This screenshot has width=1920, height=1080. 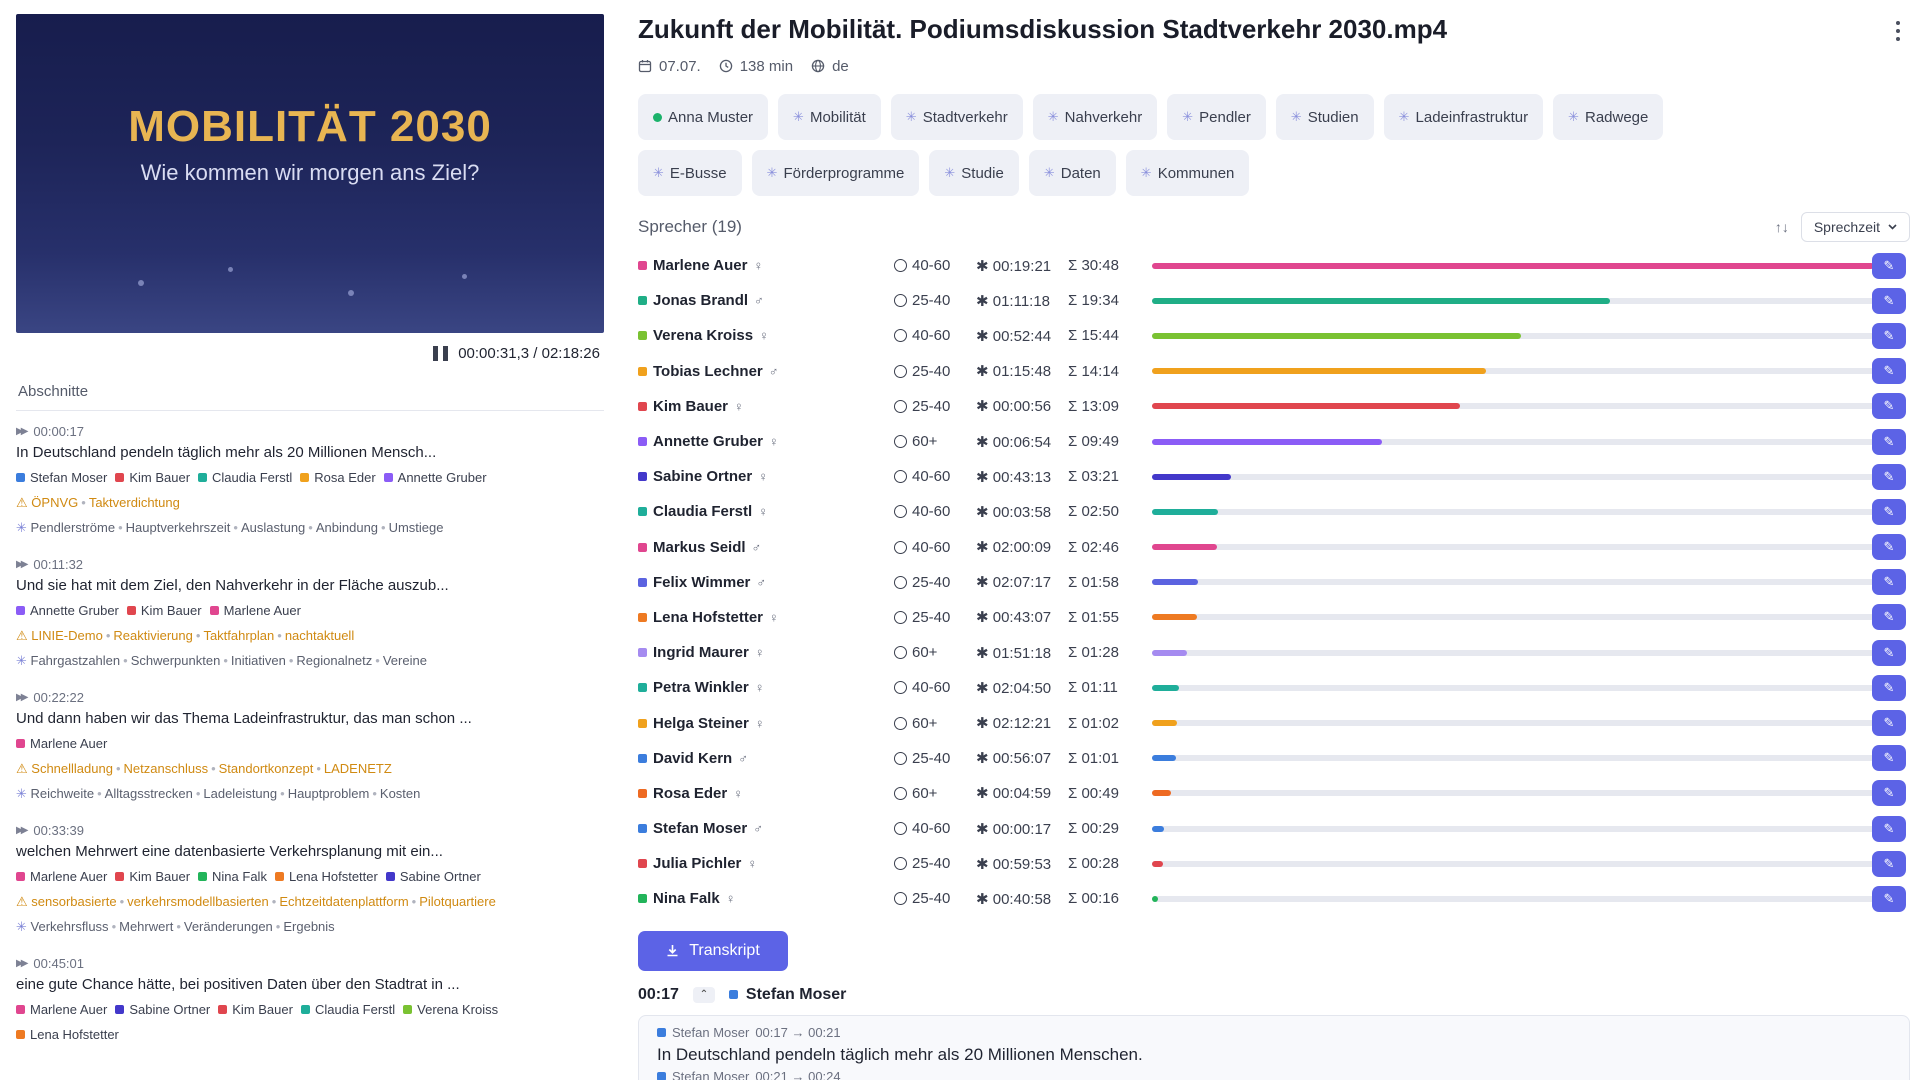 What do you see at coordinates (1274, 652) in the screenshot?
I see `speaker-row: Ingrid Maurer ♀ 60+ ✱ 01:51:18 Σ 01:28 ✎` at bounding box center [1274, 652].